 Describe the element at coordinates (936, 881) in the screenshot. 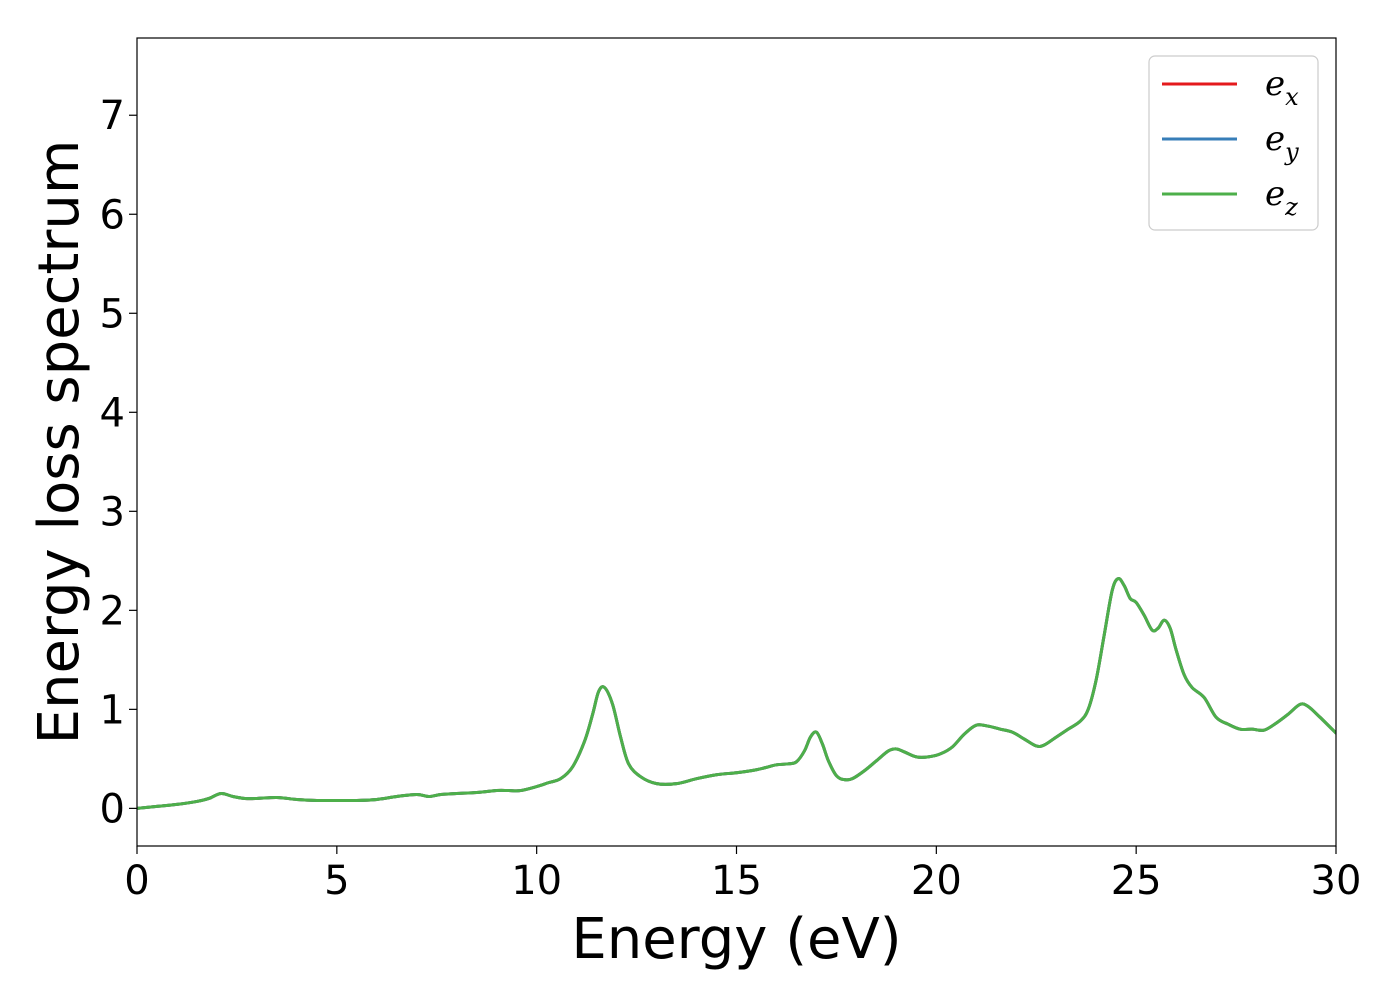

I see `x-tick-label: 20` at that location.